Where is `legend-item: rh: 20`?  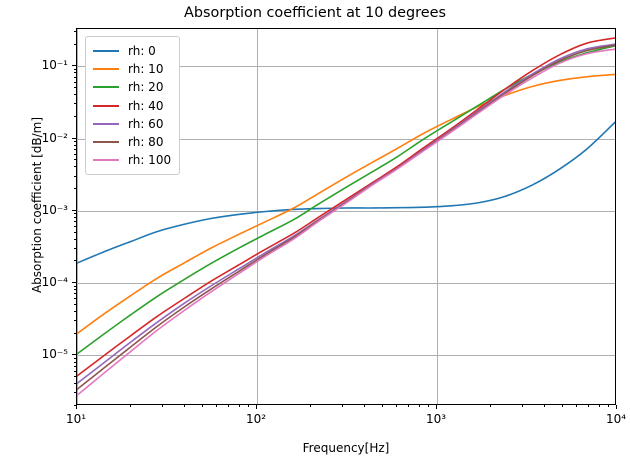 legend-item: rh: 20 is located at coordinates (132, 87).